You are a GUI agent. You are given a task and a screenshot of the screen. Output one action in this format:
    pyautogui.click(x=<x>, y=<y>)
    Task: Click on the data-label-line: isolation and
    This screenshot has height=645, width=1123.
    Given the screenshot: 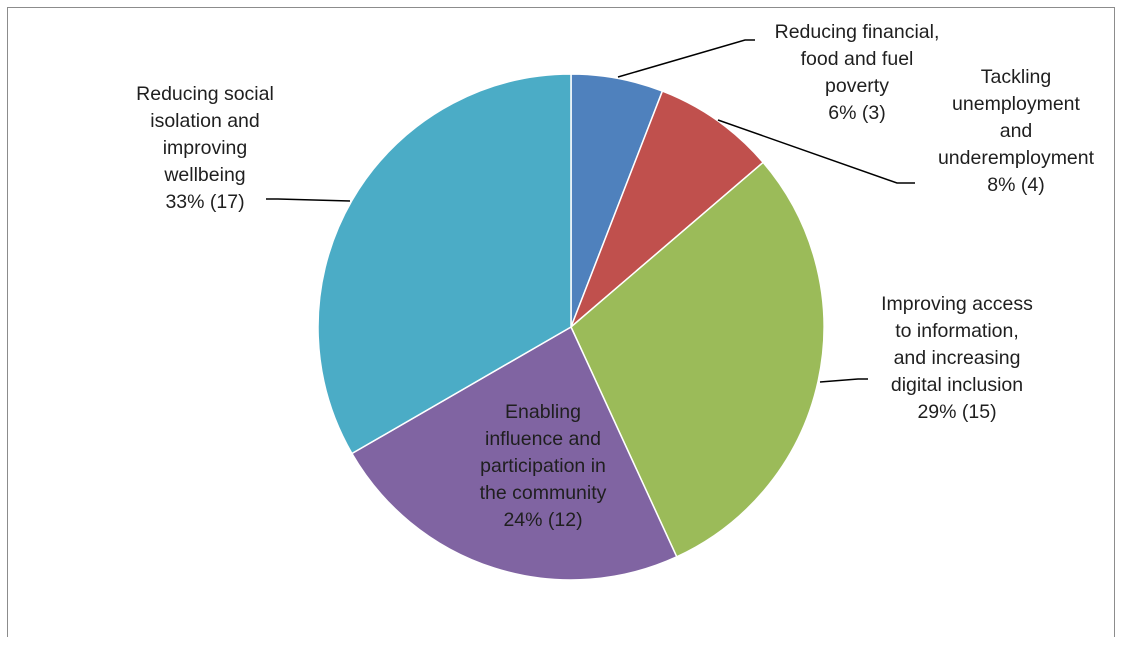 What is the action you would take?
    pyautogui.click(x=205, y=121)
    